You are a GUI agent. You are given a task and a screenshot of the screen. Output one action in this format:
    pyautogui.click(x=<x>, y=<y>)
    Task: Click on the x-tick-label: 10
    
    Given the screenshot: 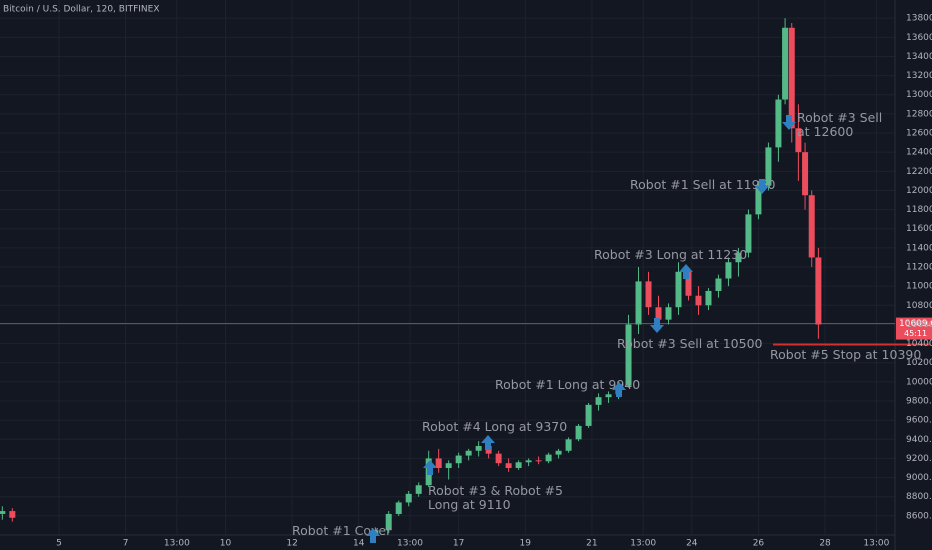 What is the action you would take?
    pyautogui.click(x=226, y=544)
    